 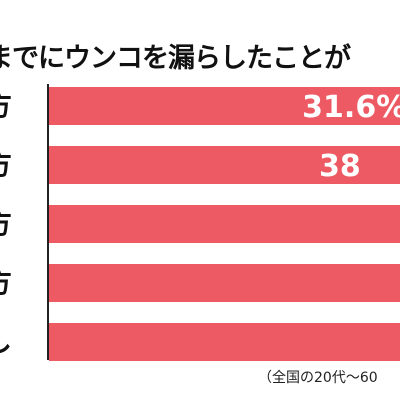 What do you see at coordinates (23, 200) in the screenshot?
I see `category-labels: 方 方 方 方 し` at bounding box center [23, 200].